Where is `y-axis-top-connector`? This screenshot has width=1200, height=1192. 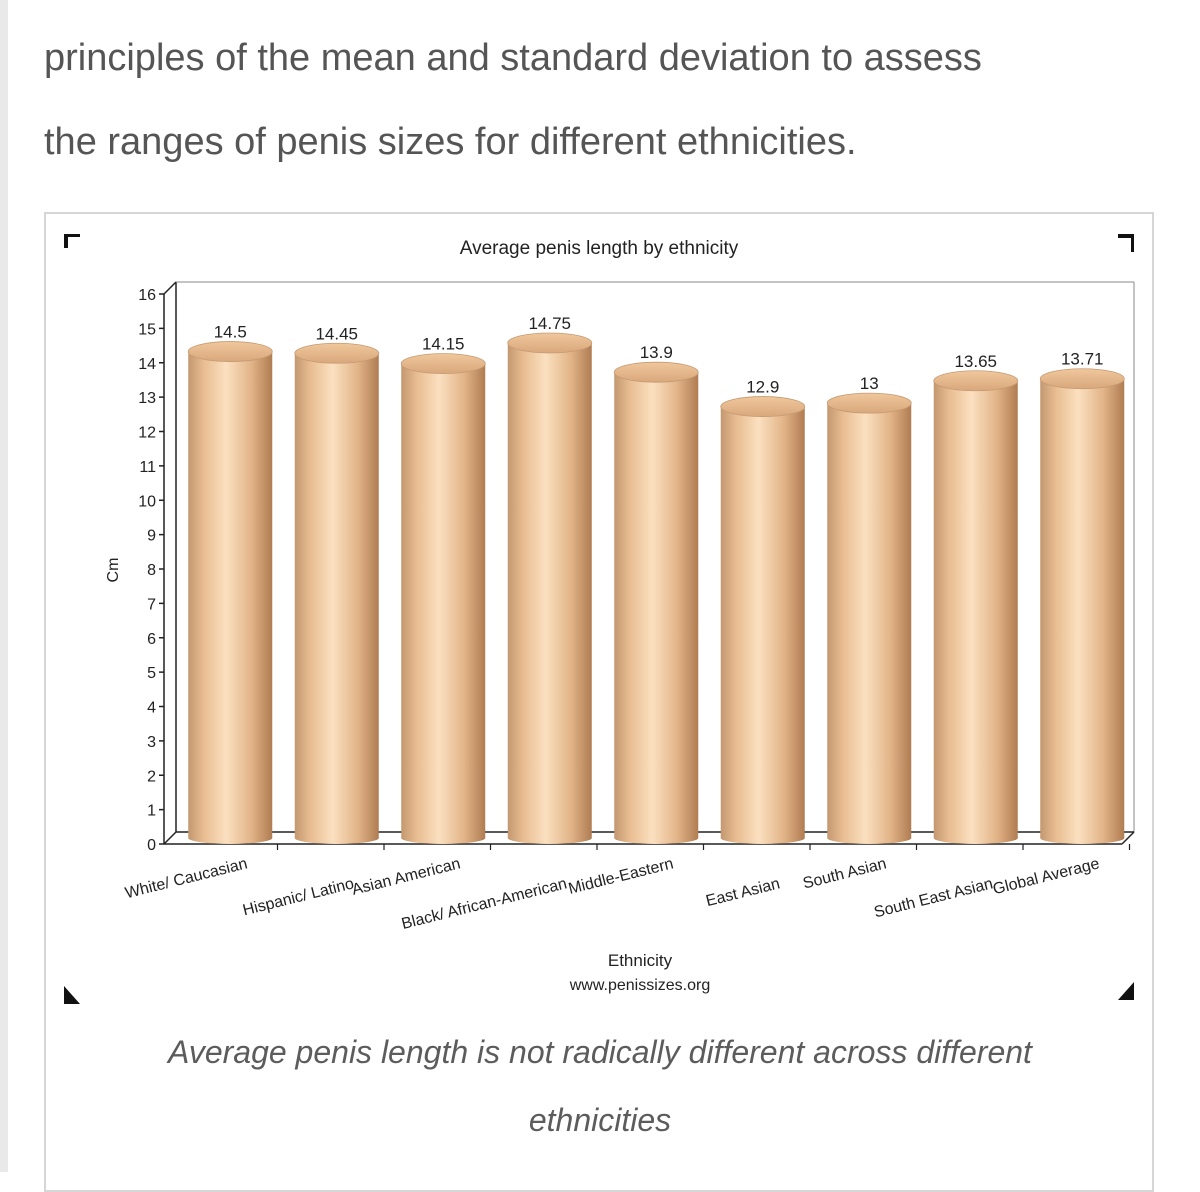
y-axis-top-connector is located at coordinates (170, 288).